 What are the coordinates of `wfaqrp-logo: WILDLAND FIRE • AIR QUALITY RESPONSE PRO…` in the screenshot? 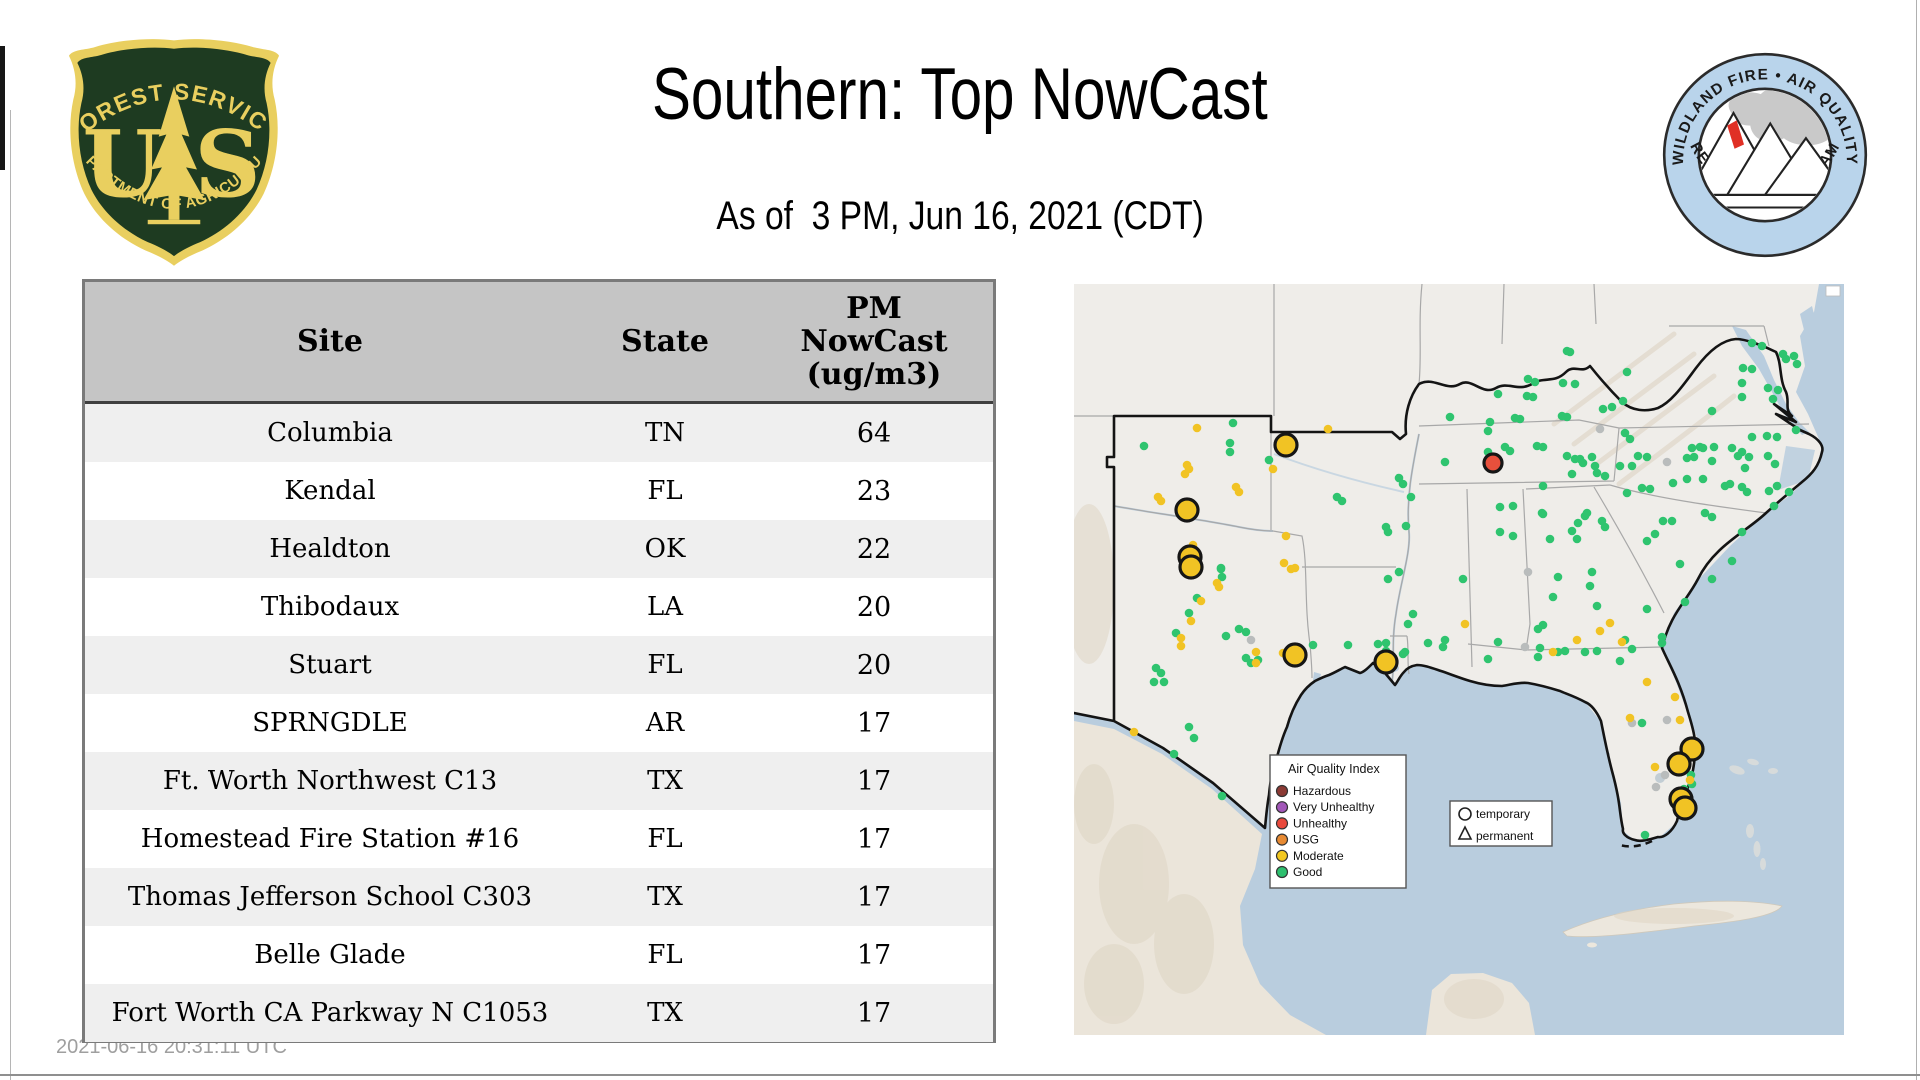 It's located at (1765, 155).